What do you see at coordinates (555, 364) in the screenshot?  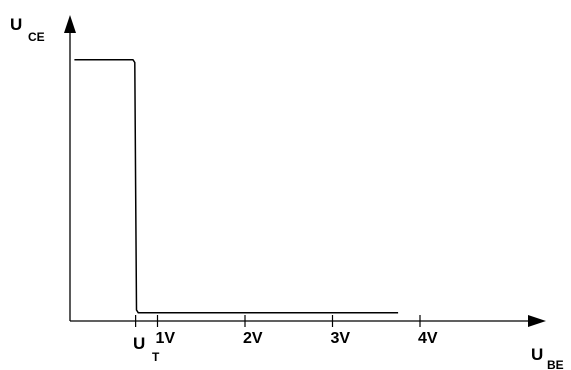 I see `x-axis-label-sub: BE` at bounding box center [555, 364].